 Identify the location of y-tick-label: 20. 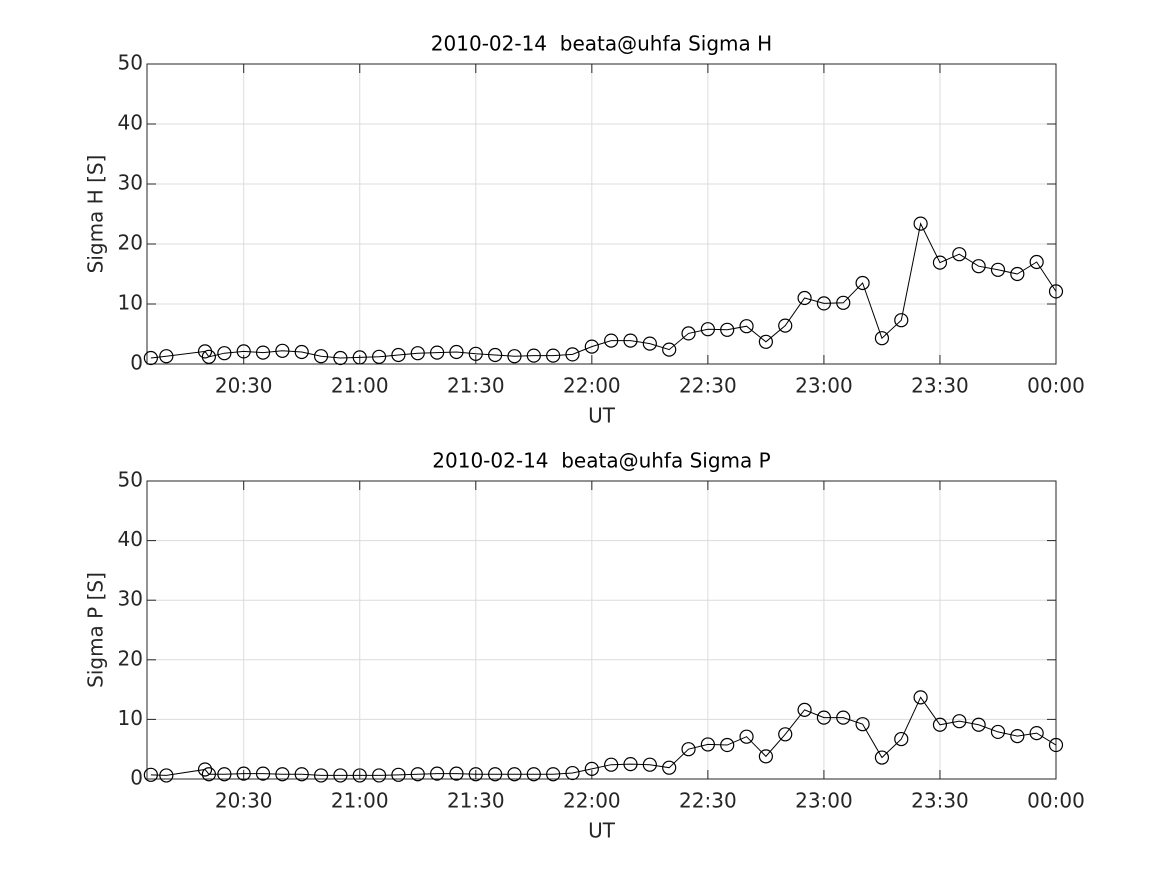
(130, 243).